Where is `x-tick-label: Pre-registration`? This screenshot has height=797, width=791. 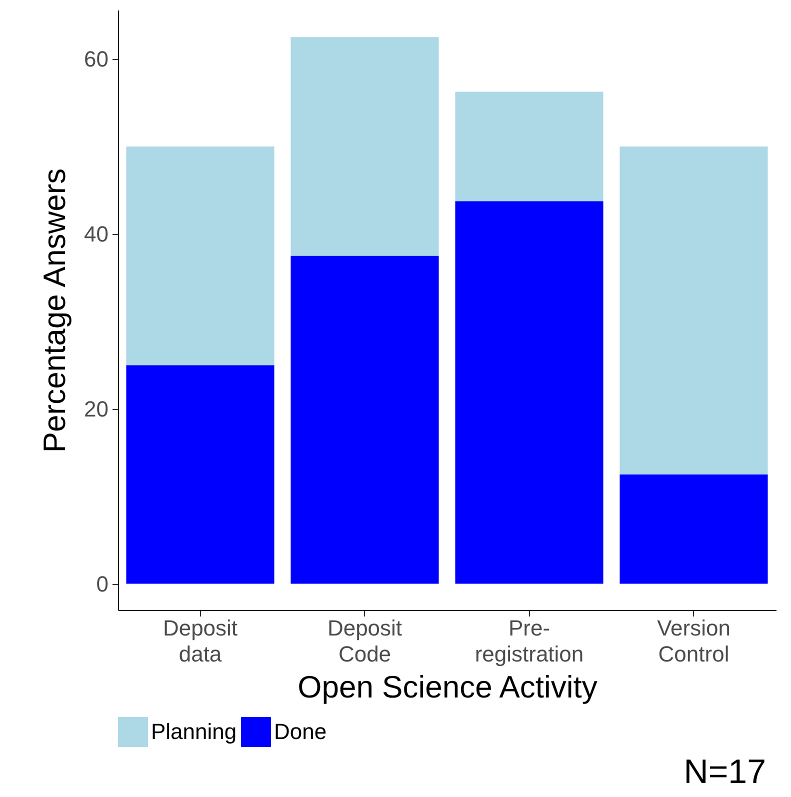
x-tick-label: Pre-registration is located at coordinates (529, 641).